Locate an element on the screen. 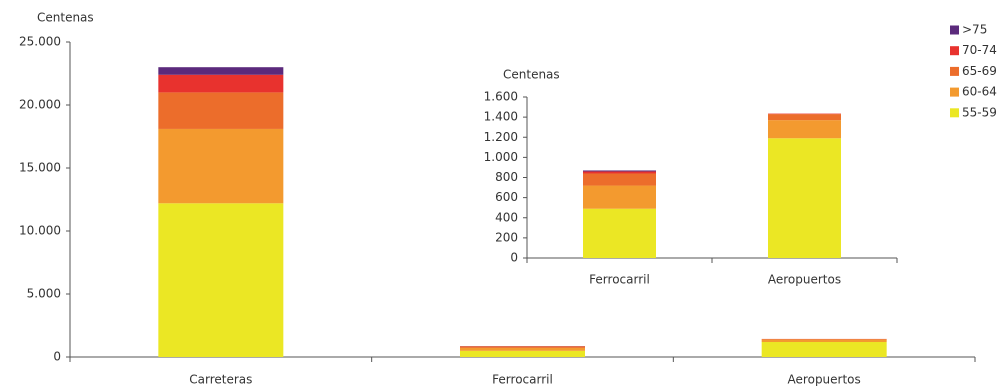  y-tick-label: 1.600 is located at coordinates (501, 97).